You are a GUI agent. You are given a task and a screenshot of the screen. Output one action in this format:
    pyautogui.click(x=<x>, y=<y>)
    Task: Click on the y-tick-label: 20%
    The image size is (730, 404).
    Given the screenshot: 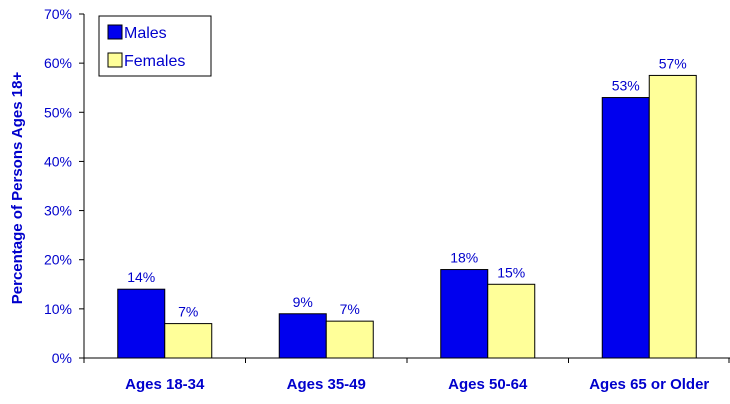 What is the action you would take?
    pyautogui.click(x=58, y=260)
    